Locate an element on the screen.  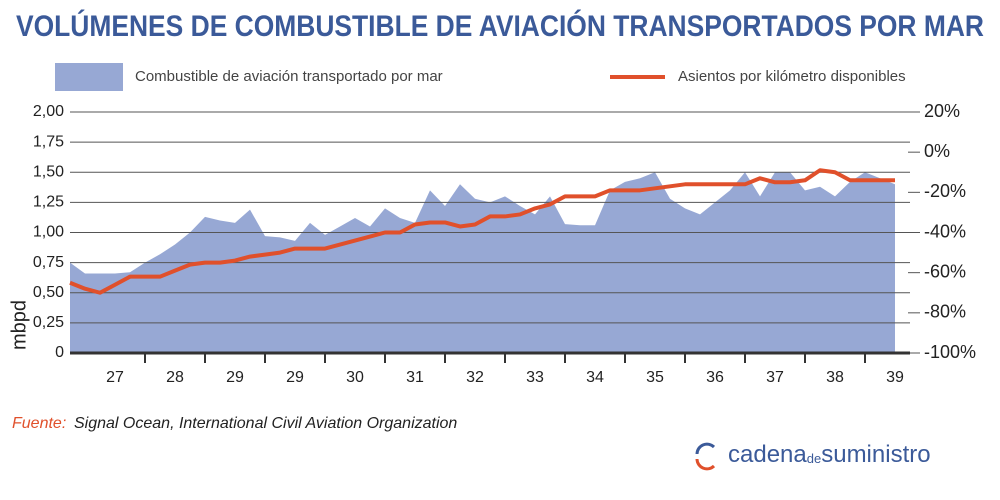
legend-label: Asientos por kilómetro disponibles is located at coordinates (792, 76).